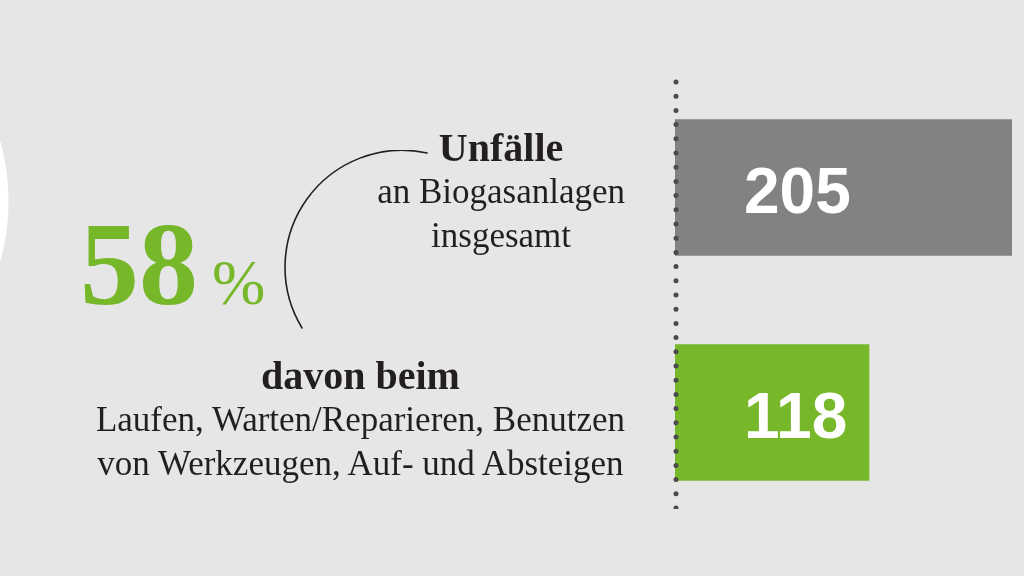 The height and width of the screenshot is (576, 1024). I want to click on data-label: 118, so click(796, 416).